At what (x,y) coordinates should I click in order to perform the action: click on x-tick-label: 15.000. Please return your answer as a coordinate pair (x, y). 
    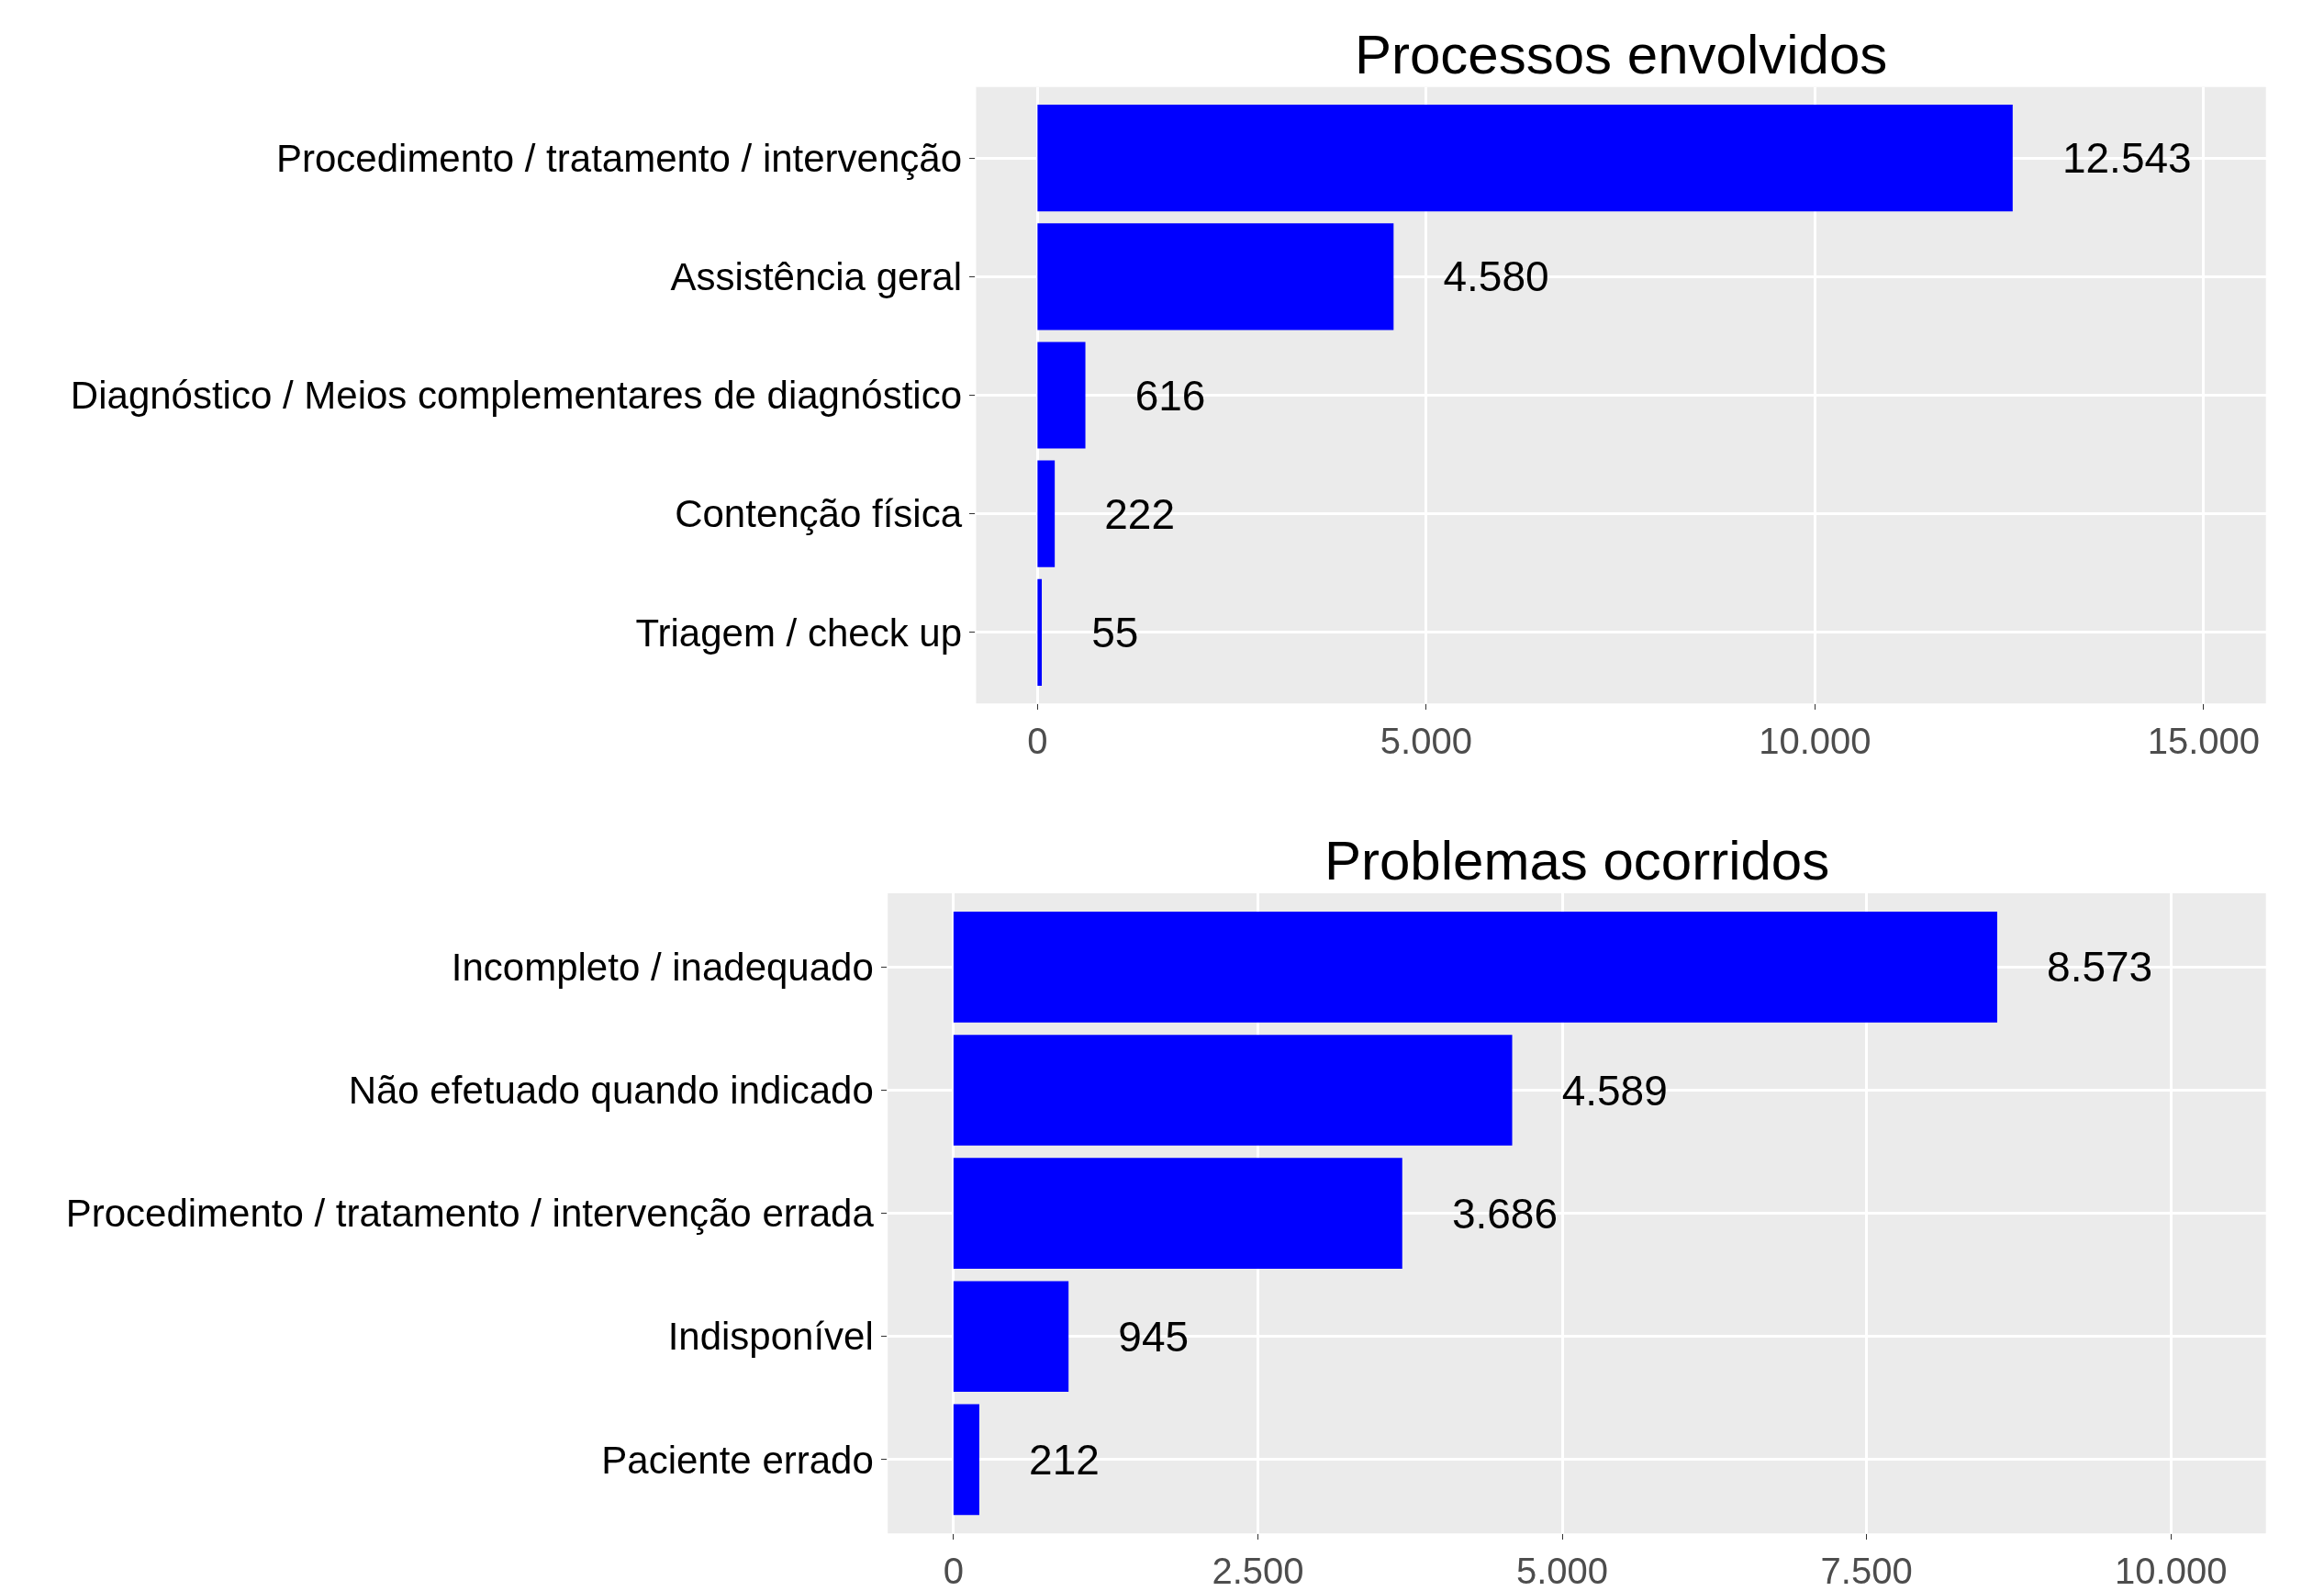
    Looking at the image, I should click on (2204, 742).